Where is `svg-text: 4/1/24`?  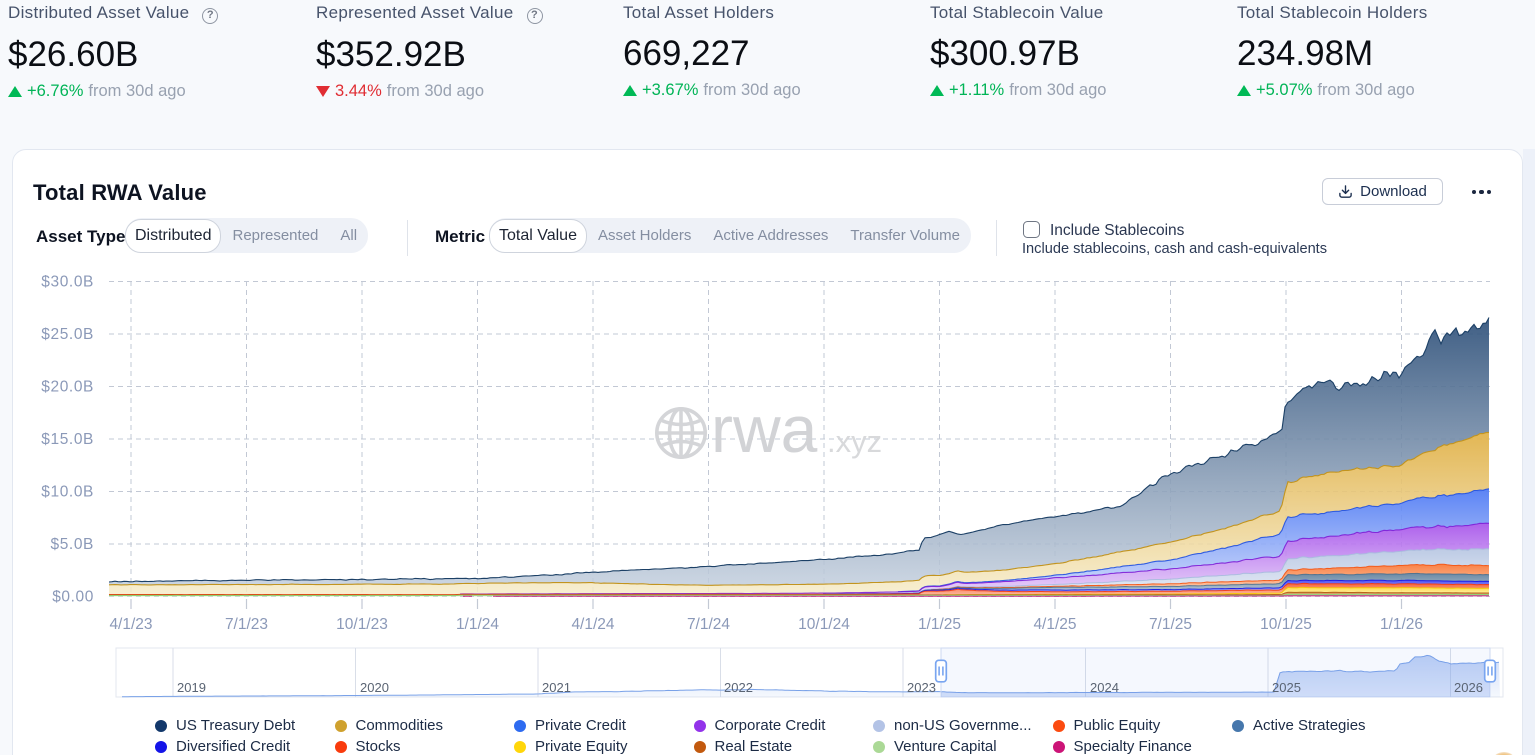 svg-text: 4/1/24 is located at coordinates (592, 624).